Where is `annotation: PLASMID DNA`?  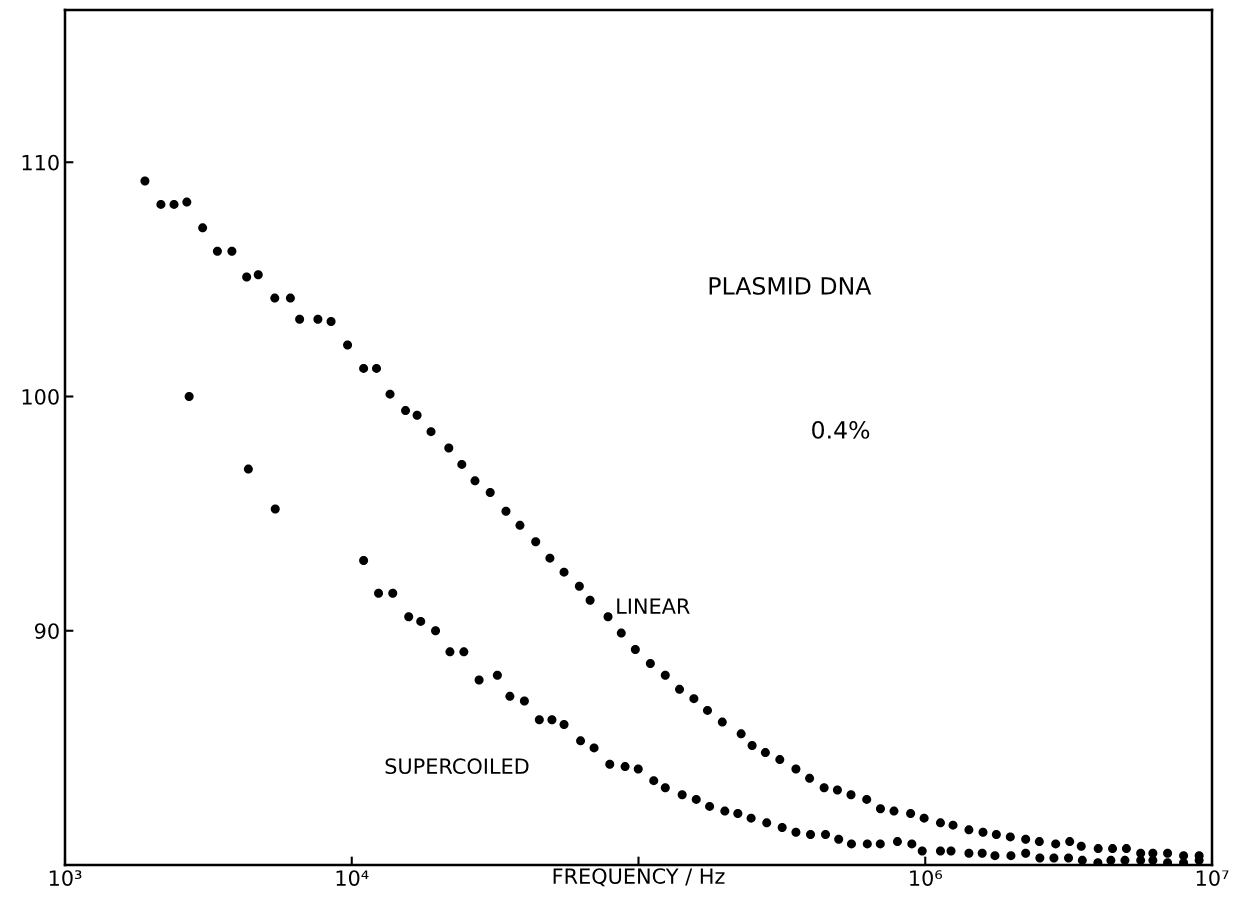
annotation: PLASMID DNA is located at coordinates (790, 285).